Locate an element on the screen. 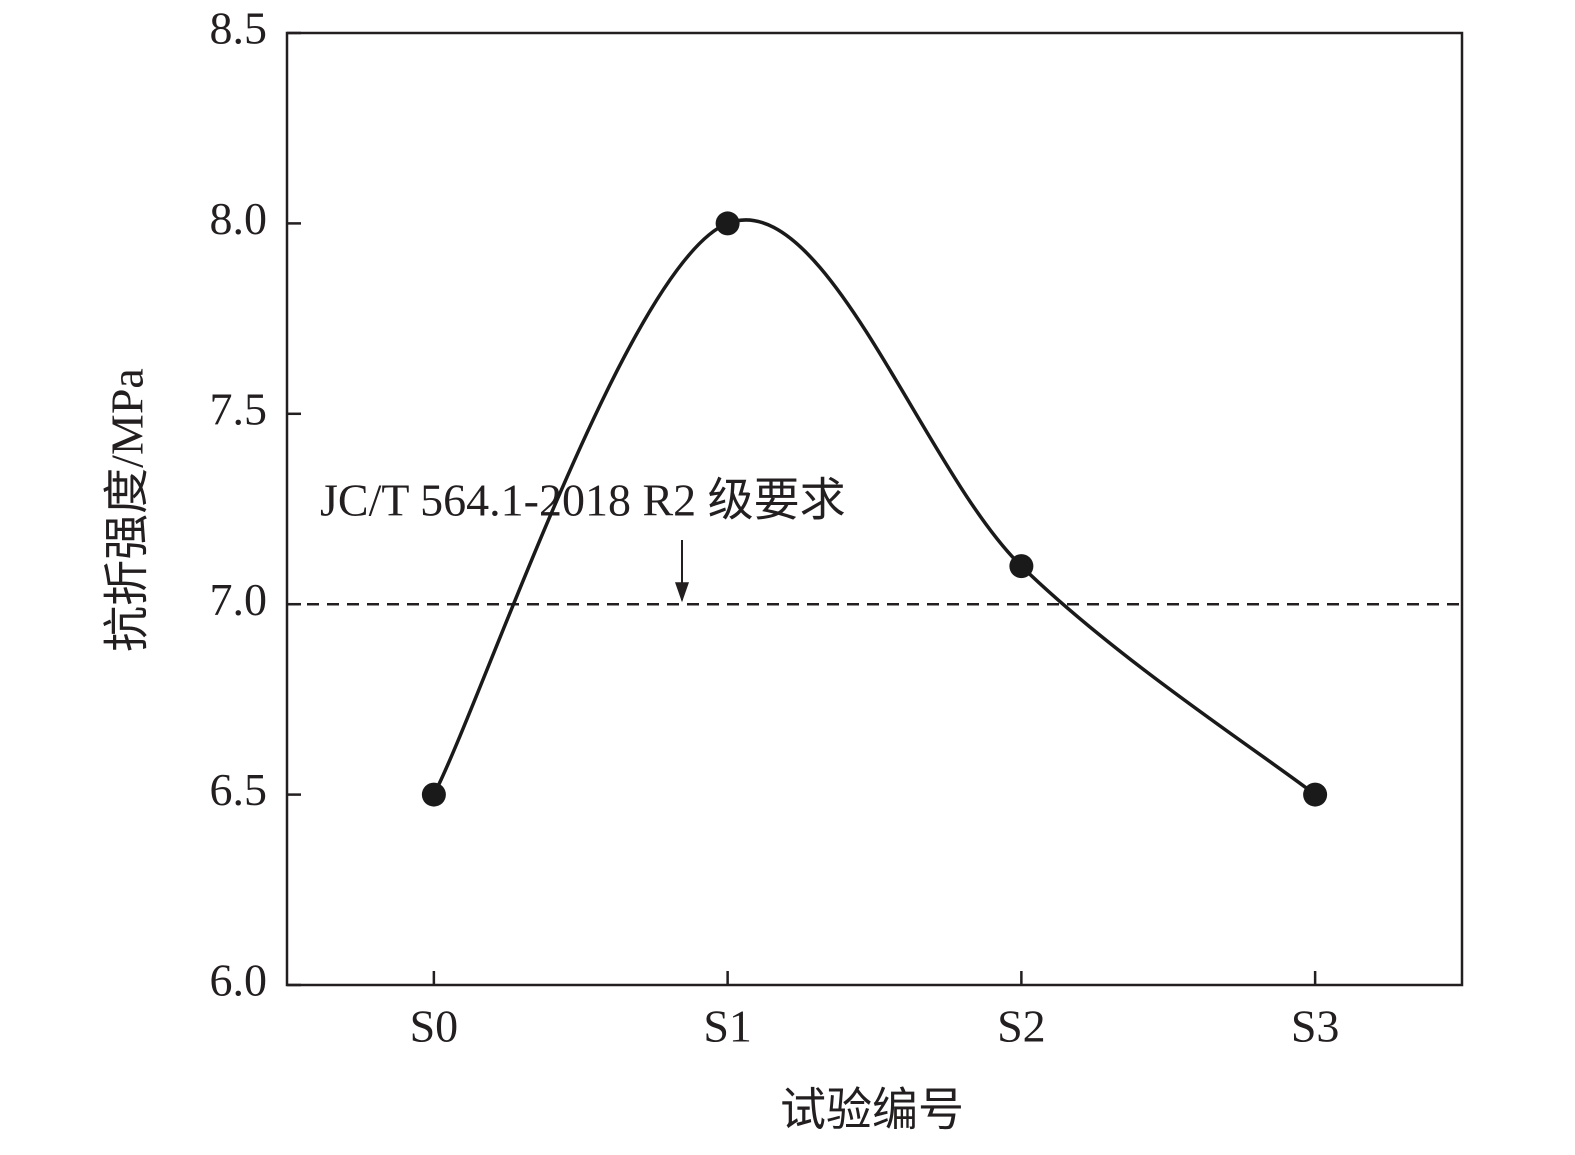 This screenshot has height=1155, width=1575. y-tick-label: 8.5 is located at coordinates (239, 28).